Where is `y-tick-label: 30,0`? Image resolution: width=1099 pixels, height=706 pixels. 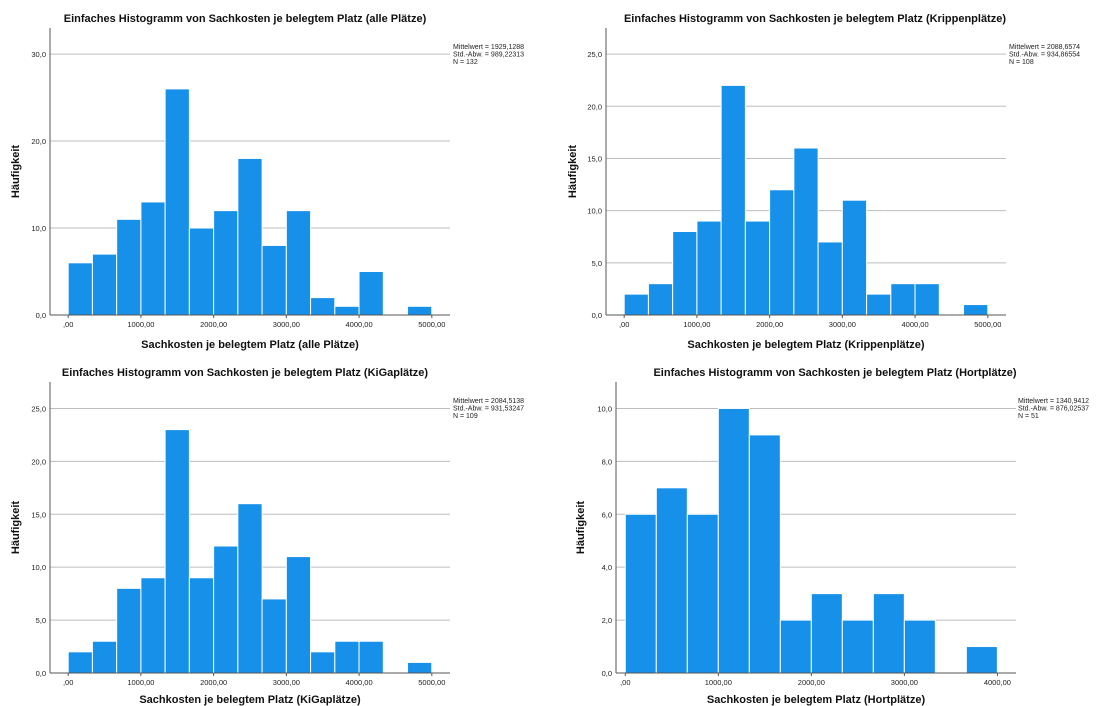
y-tick-label: 30,0 is located at coordinates (38, 54).